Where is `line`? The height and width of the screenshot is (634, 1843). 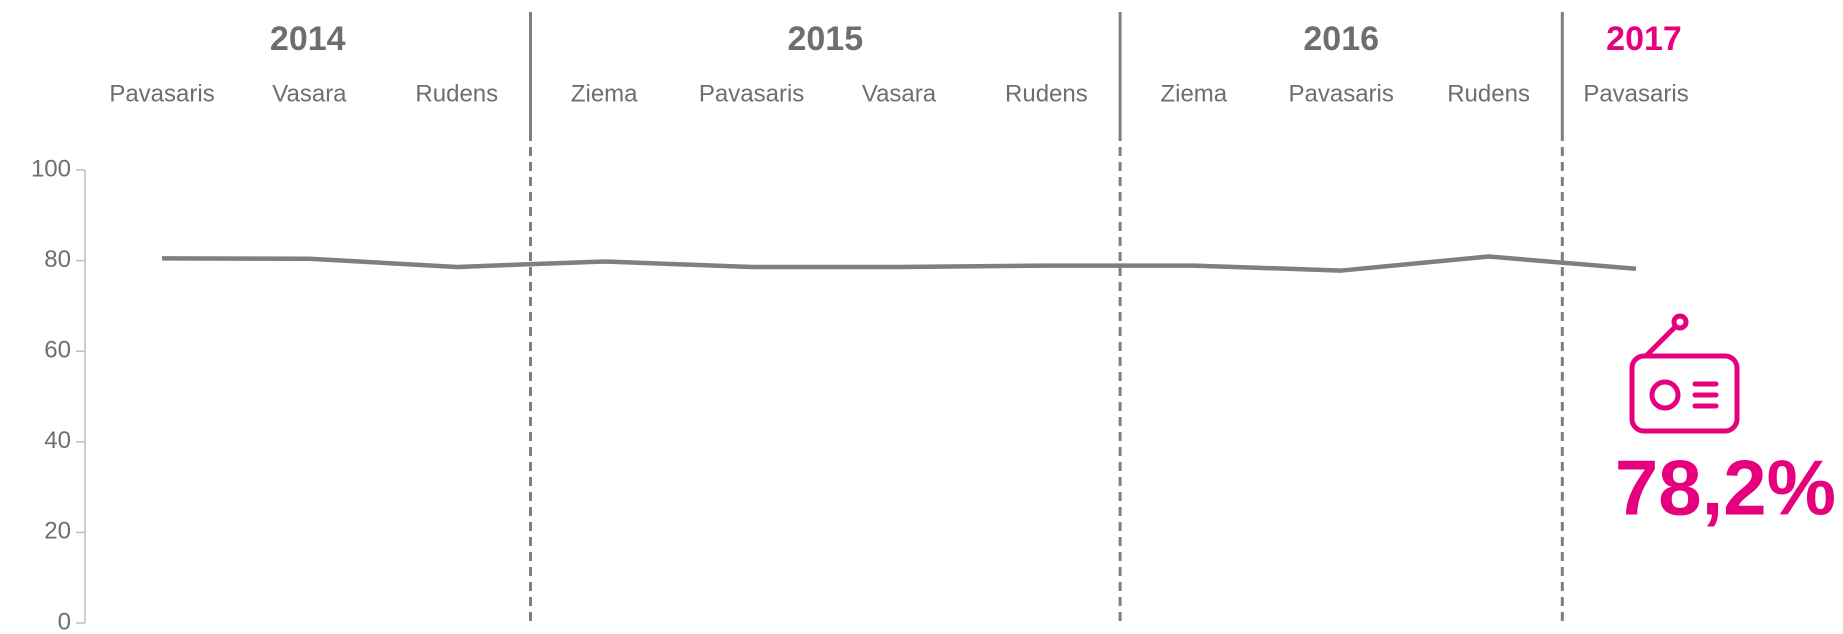
line is located at coordinates (899, 263).